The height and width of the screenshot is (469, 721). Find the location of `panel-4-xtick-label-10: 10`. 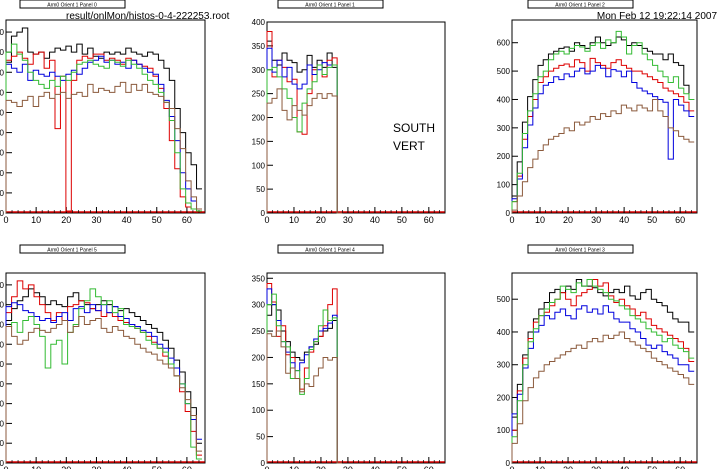

panel-4-xtick-label-10: 10 is located at coordinates (294, 467).